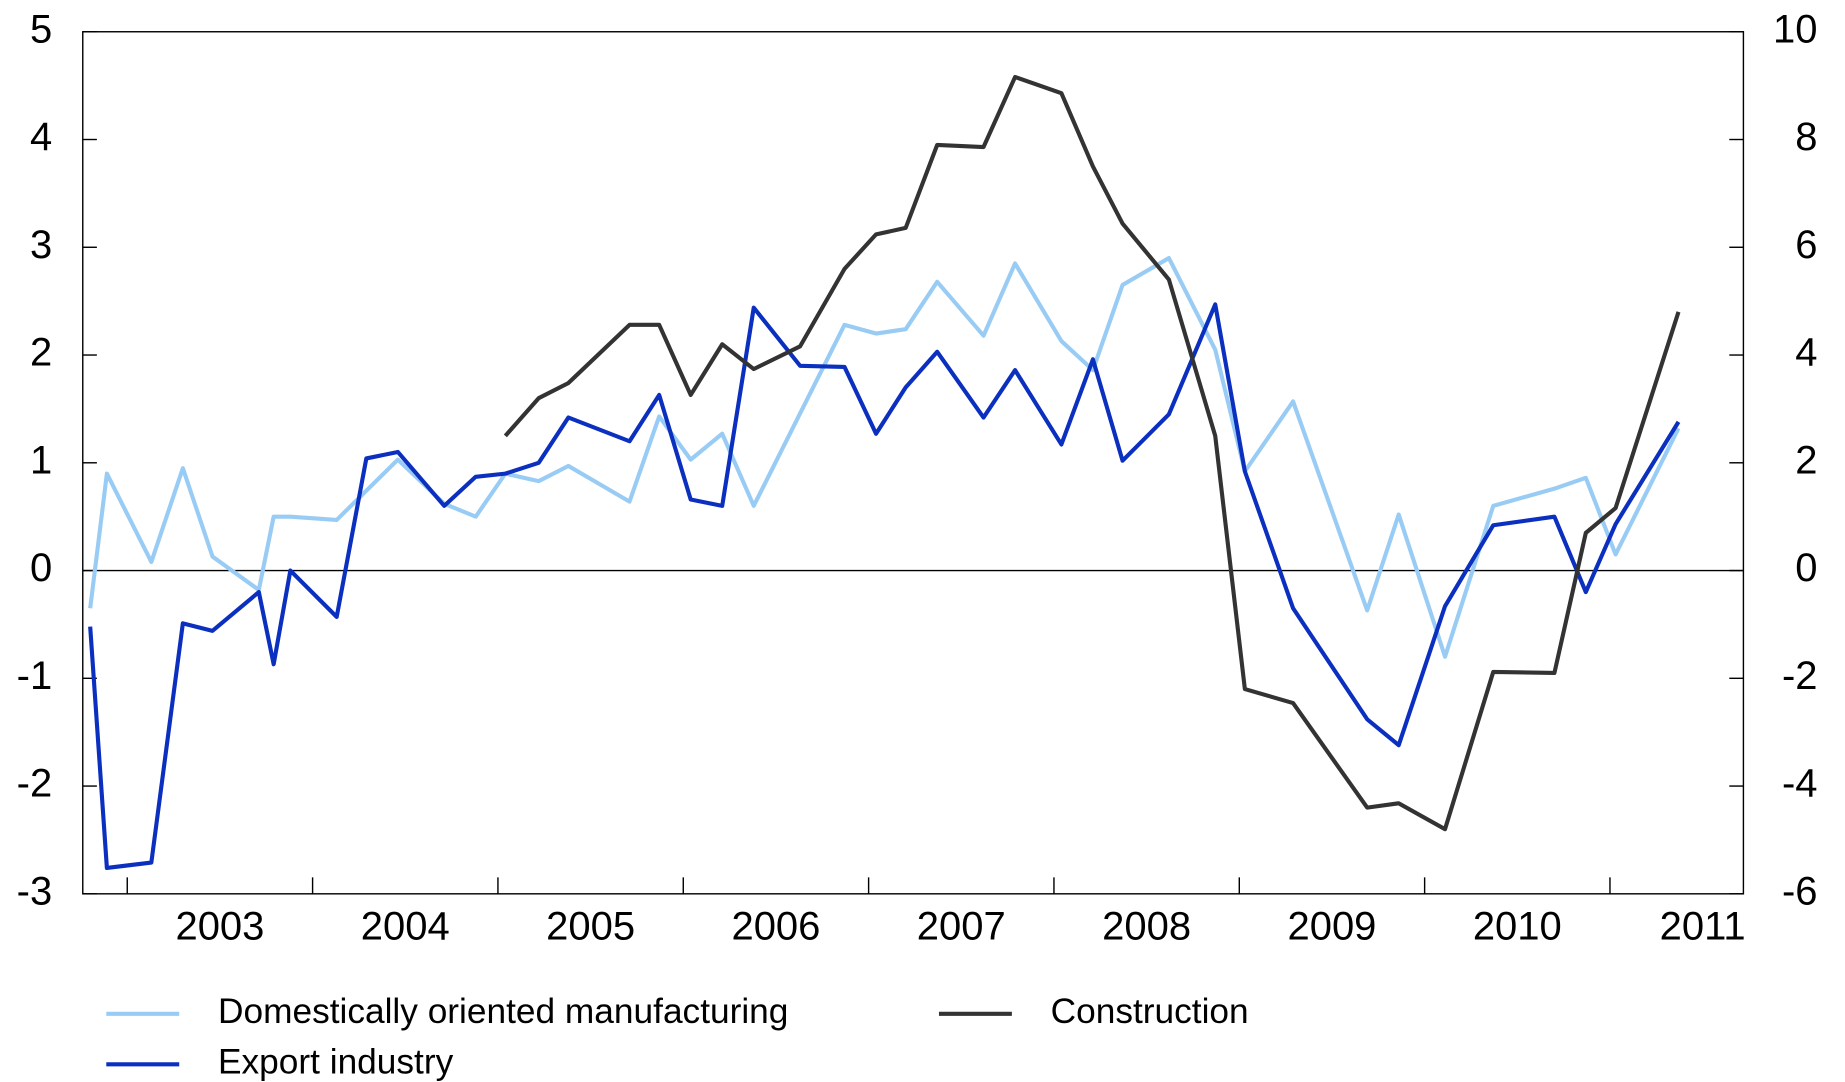 The image size is (1845, 1082). Describe the element at coordinates (1331, 927) in the screenshot. I see `x-tick-label: 2009` at that location.